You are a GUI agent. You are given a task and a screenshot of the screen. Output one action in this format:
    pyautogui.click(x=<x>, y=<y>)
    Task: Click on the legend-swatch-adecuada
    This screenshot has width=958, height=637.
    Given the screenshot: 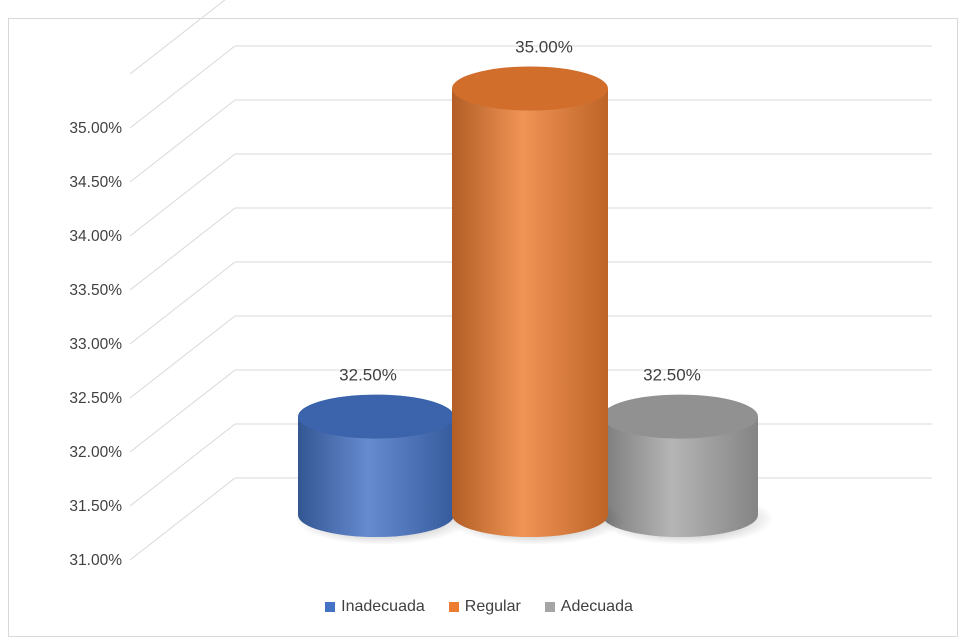 What is the action you would take?
    pyautogui.click(x=549, y=607)
    